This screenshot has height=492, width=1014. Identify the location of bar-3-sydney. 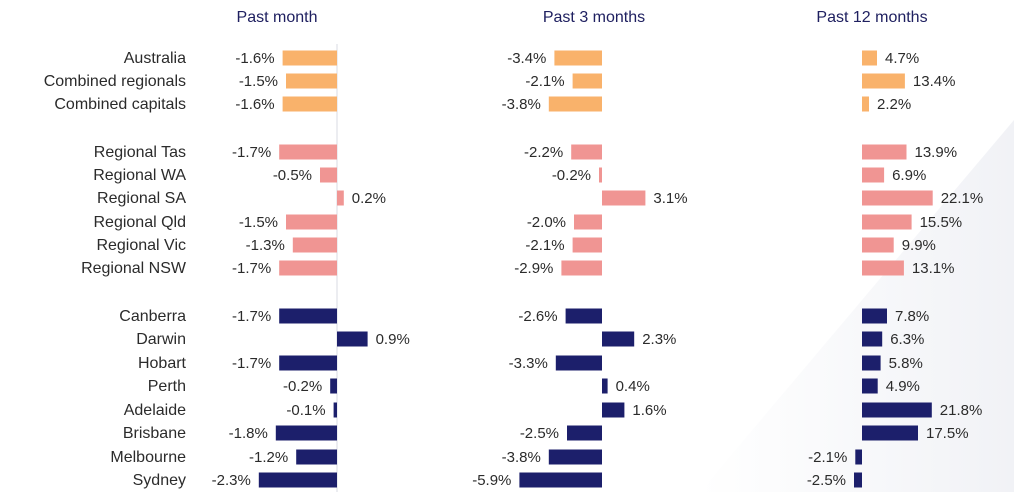
(858, 480).